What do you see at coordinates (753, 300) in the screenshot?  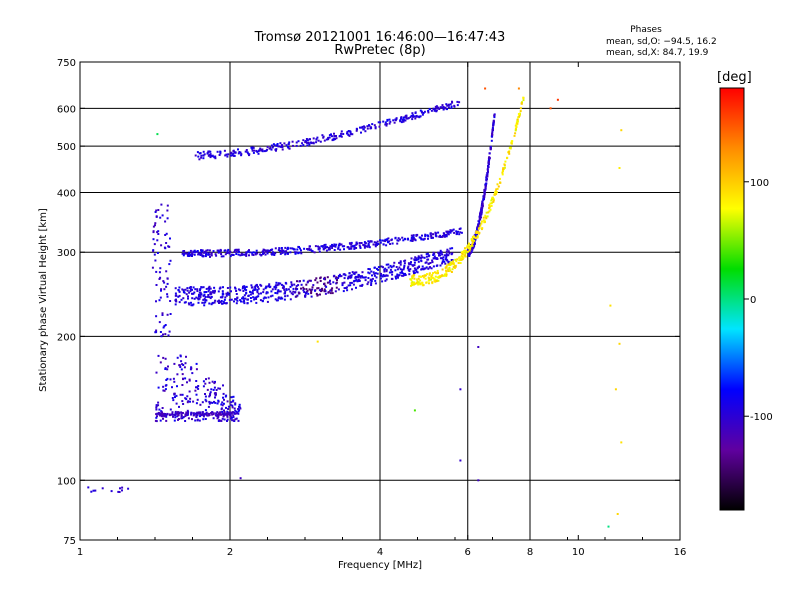 I see `colorbar-tick-label: 0` at bounding box center [753, 300].